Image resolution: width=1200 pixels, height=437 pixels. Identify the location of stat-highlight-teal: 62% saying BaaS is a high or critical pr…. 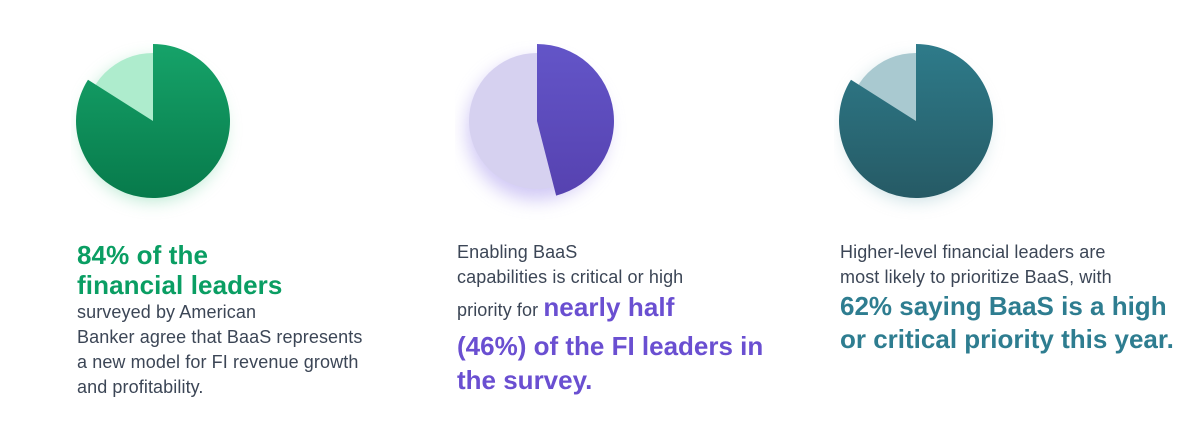
(1016, 323).